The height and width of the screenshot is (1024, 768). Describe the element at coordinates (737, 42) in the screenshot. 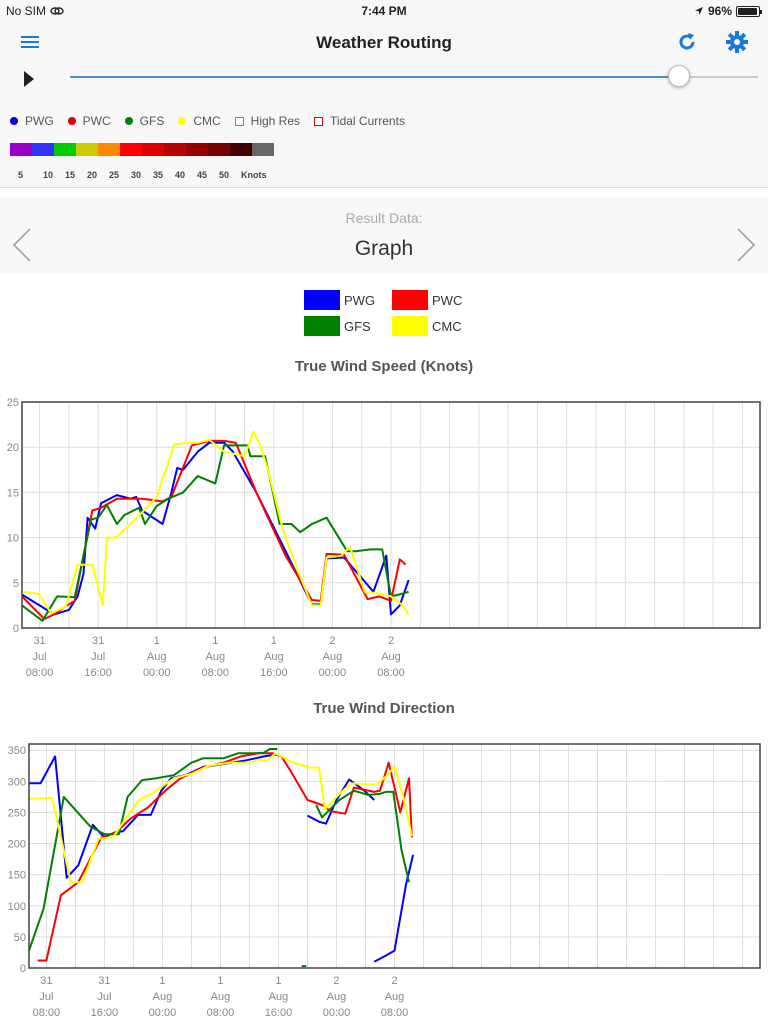

I see `gear-icon` at that location.